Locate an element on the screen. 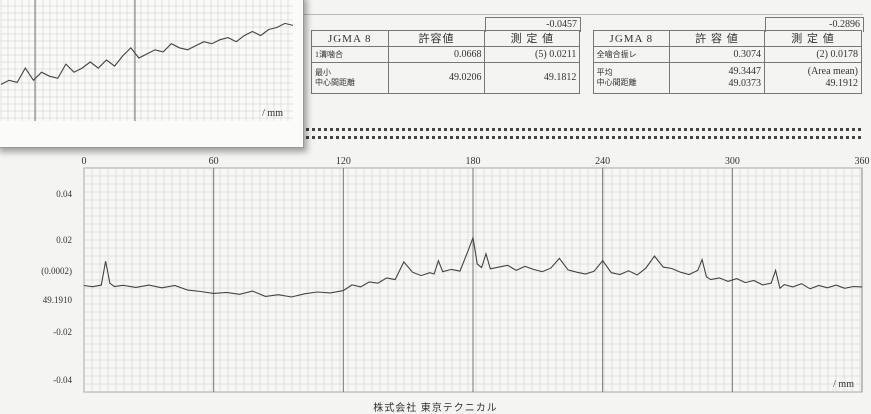 The width and height of the screenshot is (871, 414). left-top-value: -0.0457 is located at coordinates (533, 24).